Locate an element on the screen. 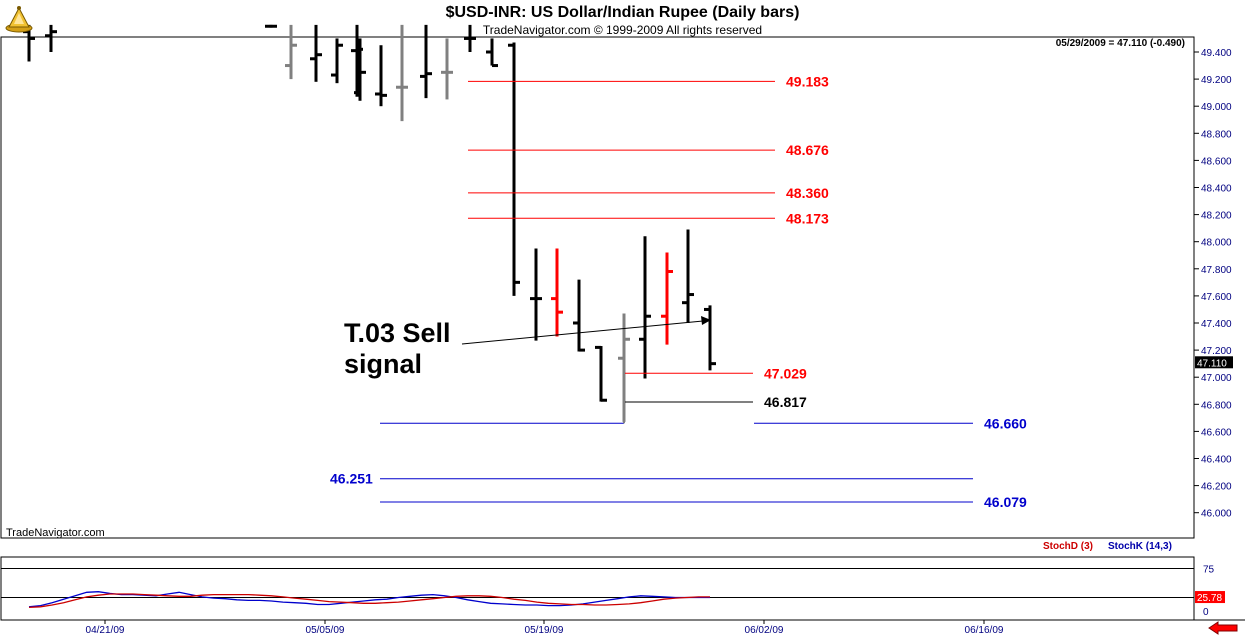 This screenshot has height=640, width=1245. stoch-tick-label: 75 is located at coordinates (1209, 570).